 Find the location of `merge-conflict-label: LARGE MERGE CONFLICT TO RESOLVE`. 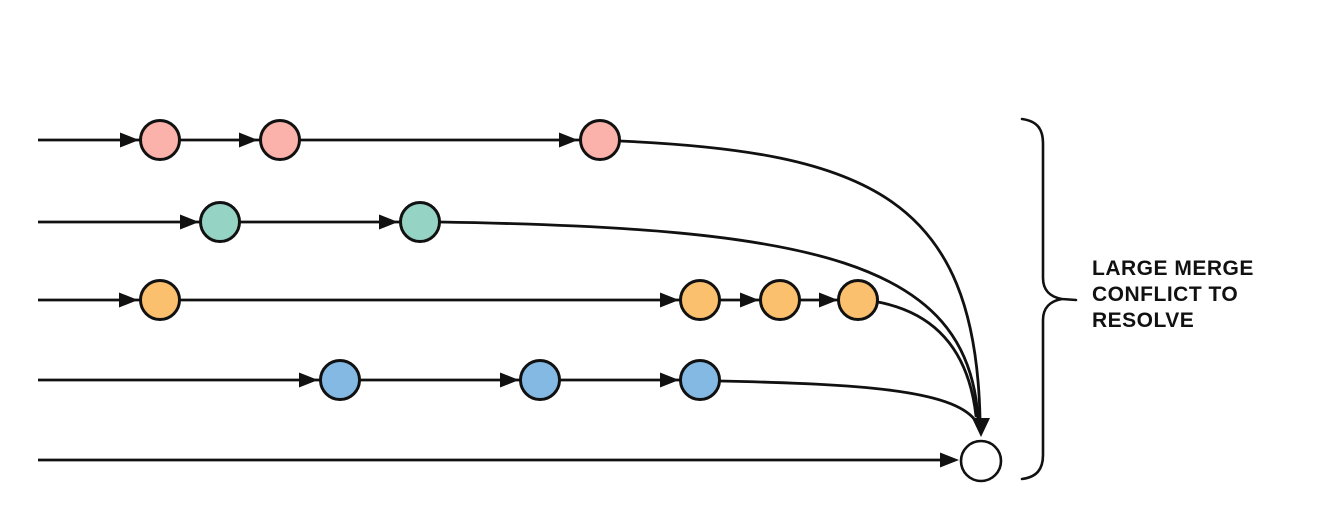

merge-conflict-label: LARGE MERGE CONFLICT TO RESOLVE is located at coordinates (1173, 295).